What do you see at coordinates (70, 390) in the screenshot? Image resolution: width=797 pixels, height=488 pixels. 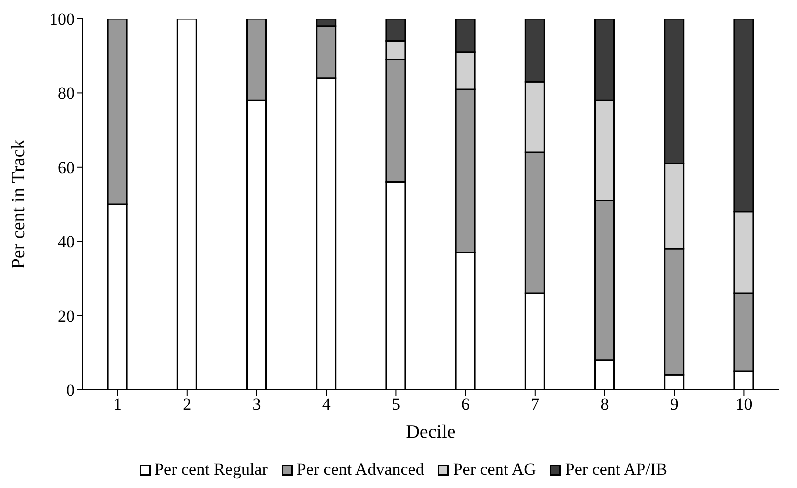 I see `y-tick-label: 0` at bounding box center [70, 390].